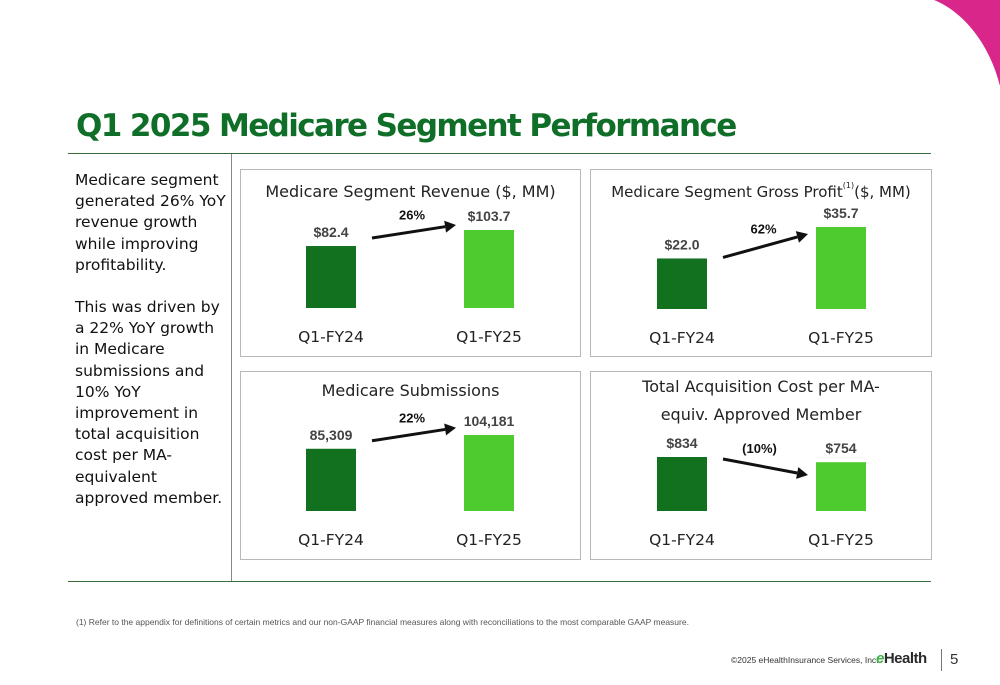 The height and width of the screenshot is (685, 1000). I want to click on data-label: $834, so click(681, 443).